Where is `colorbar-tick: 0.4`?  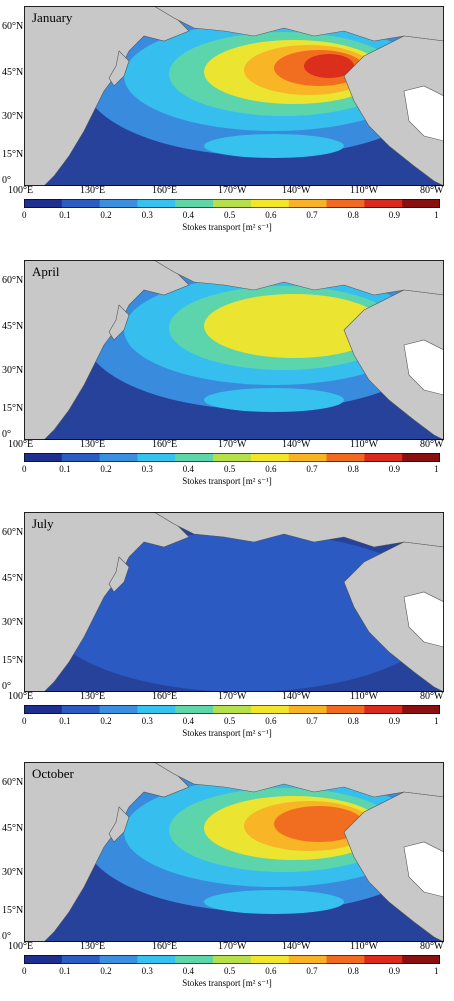 colorbar-tick: 0.4 is located at coordinates (188, 215).